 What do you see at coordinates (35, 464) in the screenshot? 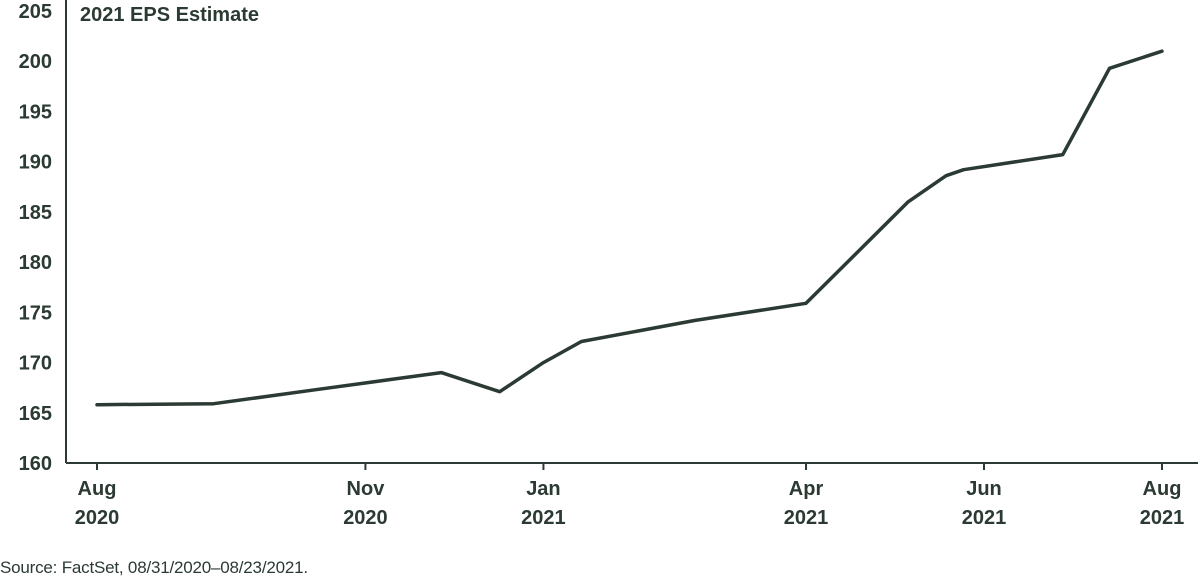
I see `y-tick-label: 160` at bounding box center [35, 464].